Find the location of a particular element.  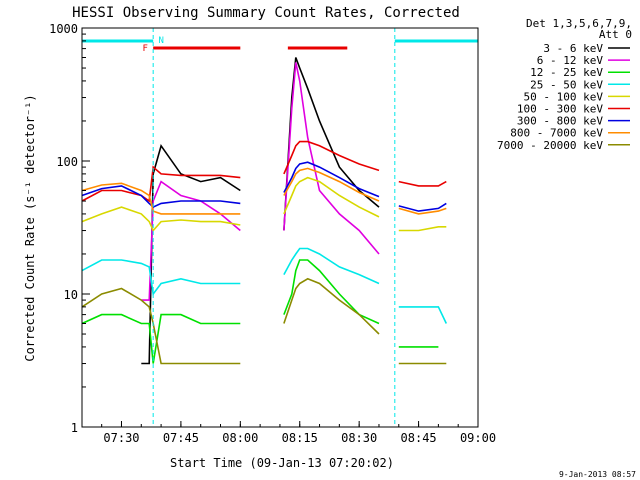

marker-label: N is located at coordinates (160, 41).